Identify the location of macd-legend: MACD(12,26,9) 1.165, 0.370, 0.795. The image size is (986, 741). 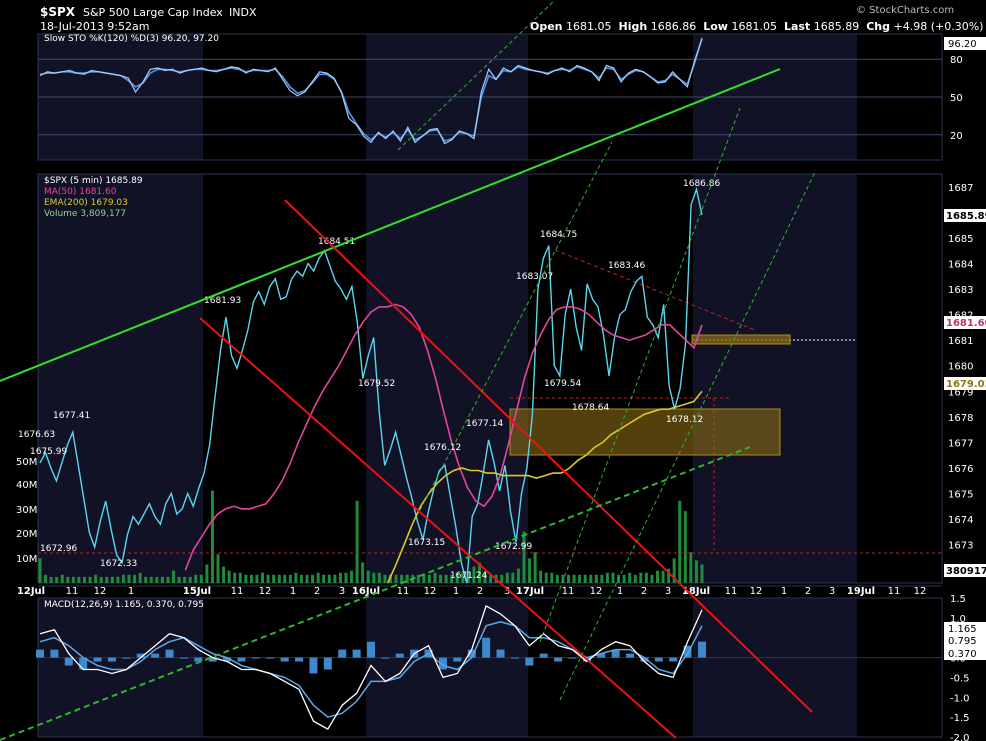
(124, 605).